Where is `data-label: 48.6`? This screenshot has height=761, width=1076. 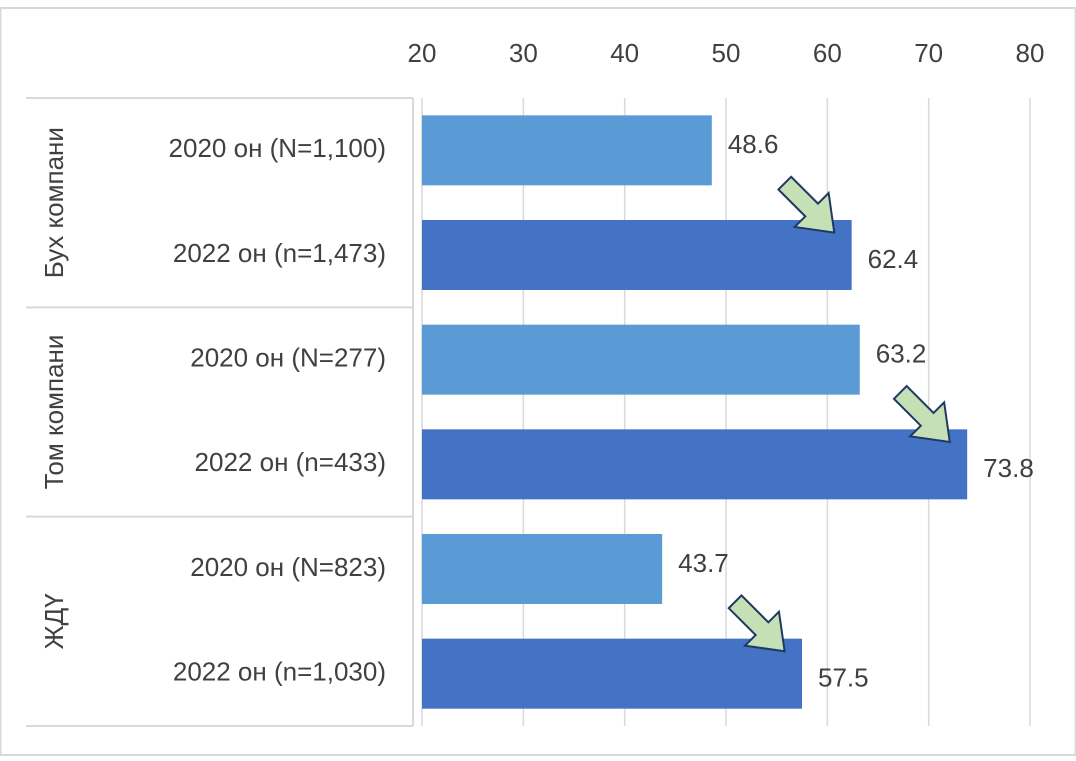 data-label: 48.6 is located at coordinates (753, 144).